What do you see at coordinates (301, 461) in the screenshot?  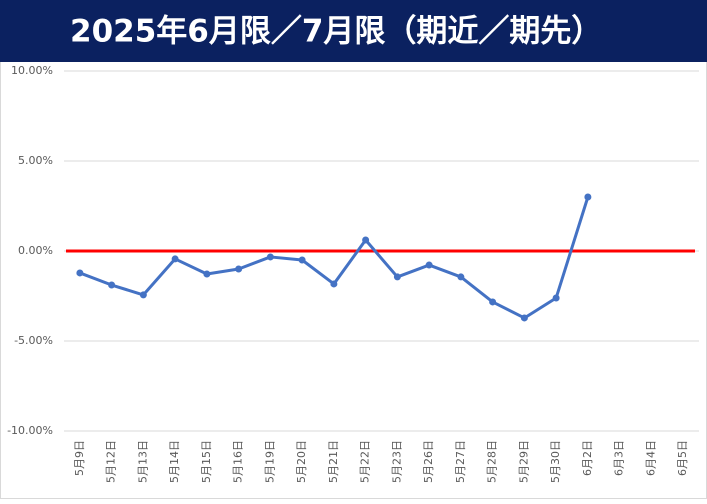 I see `x-tick-label: 5月20日` at bounding box center [301, 461].